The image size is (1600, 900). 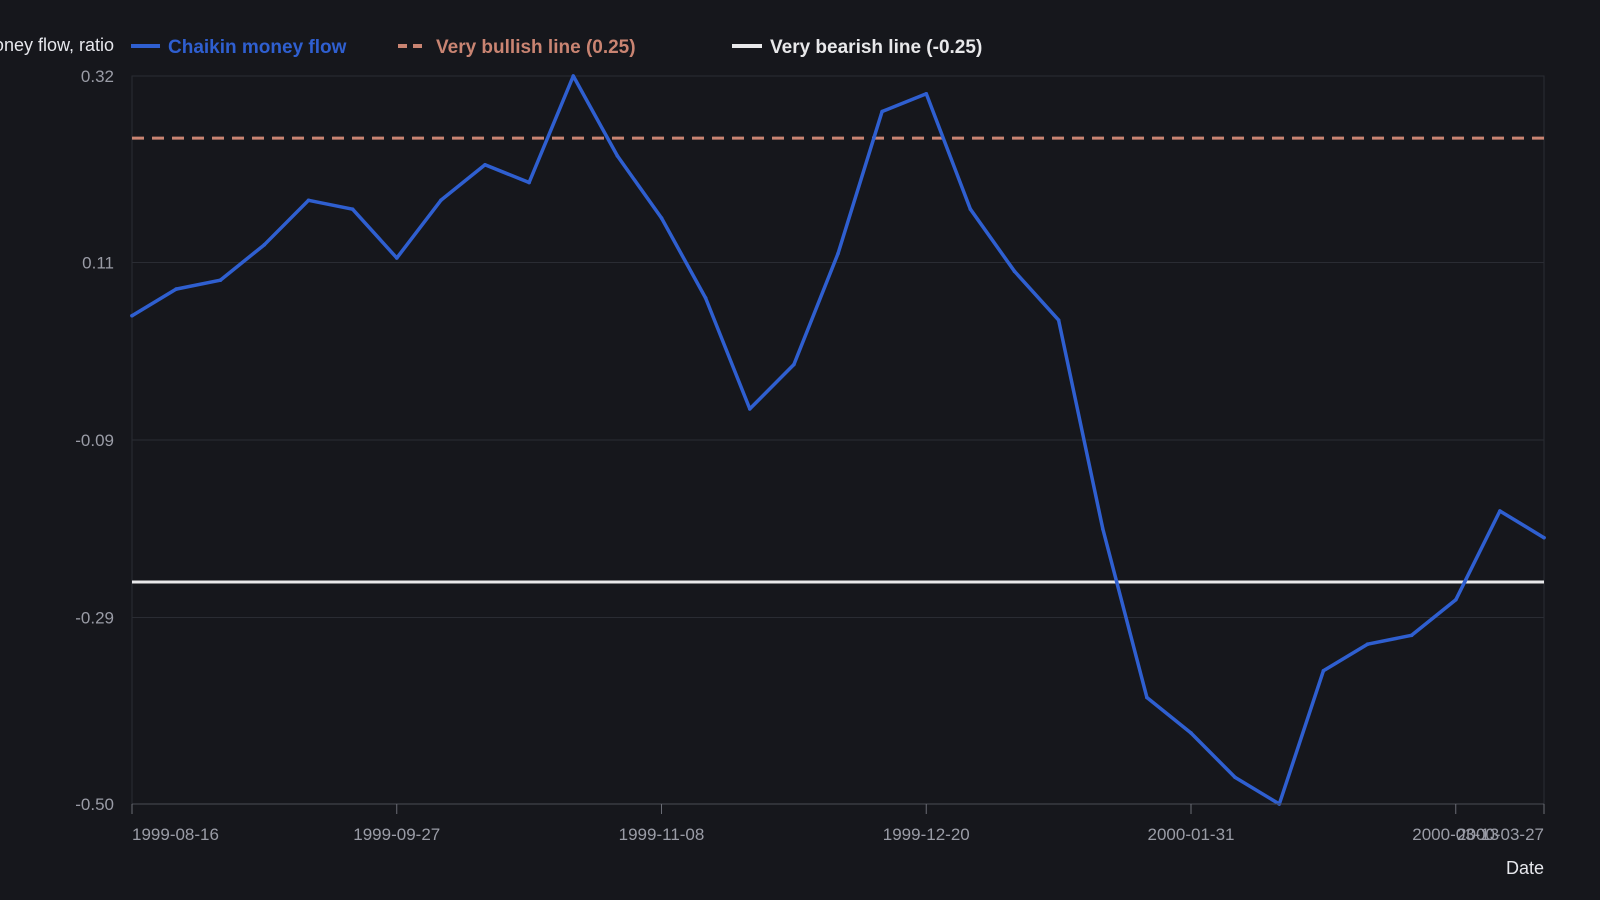 What do you see at coordinates (662, 834) in the screenshot?
I see `x-tick-label: 1999-11-08` at bounding box center [662, 834].